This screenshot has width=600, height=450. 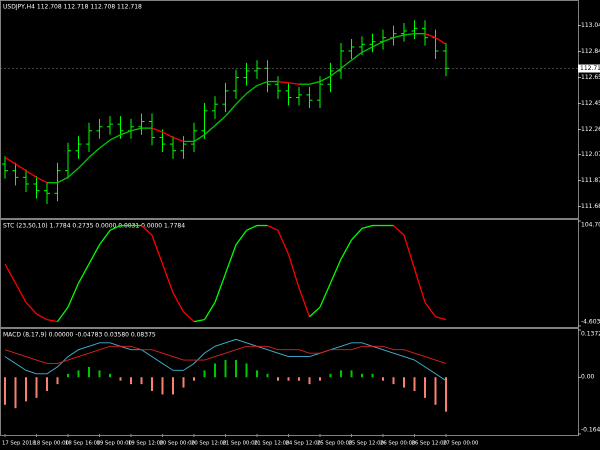 I want to click on y-tick-label: 111.680, so click(x=590, y=206).